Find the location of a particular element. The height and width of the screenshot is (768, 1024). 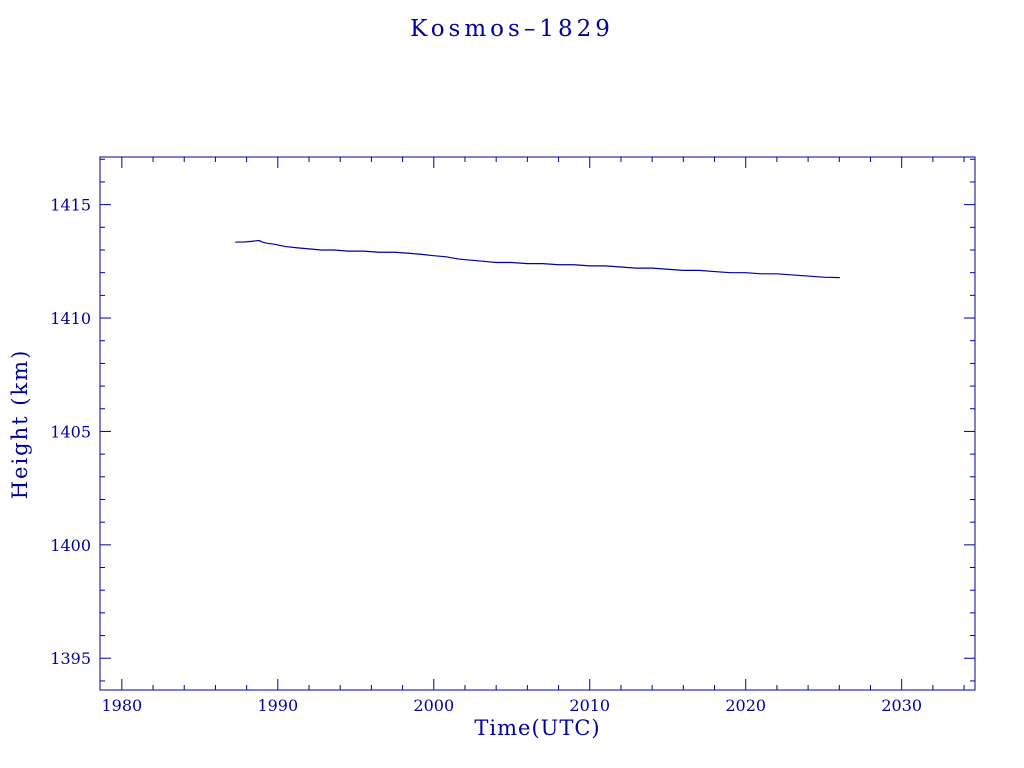

x-tick-label: 1990 is located at coordinates (277, 705).